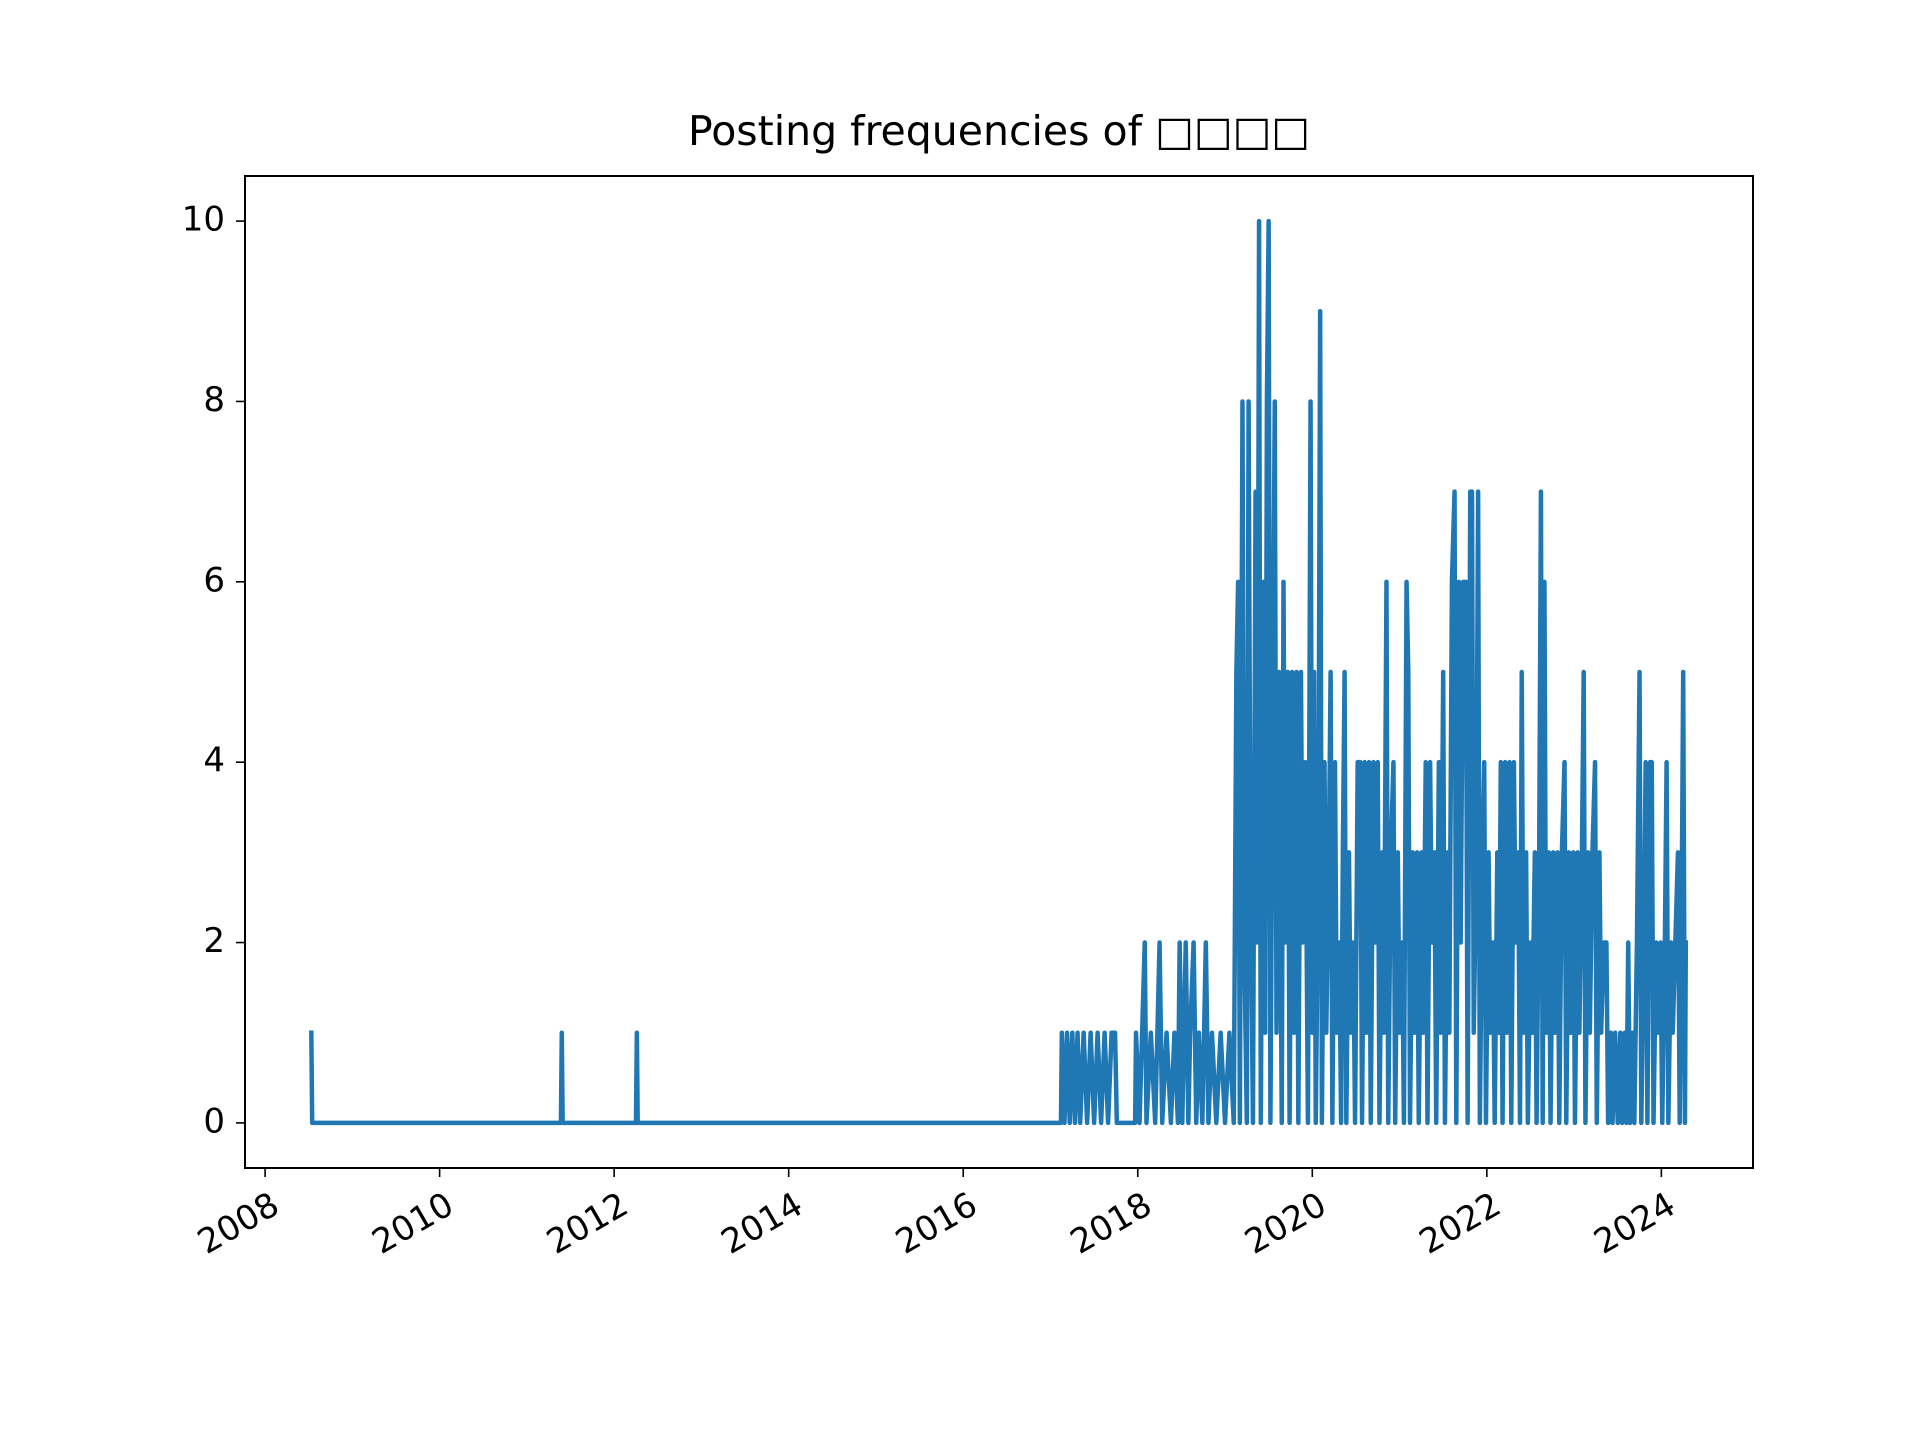  Describe the element at coordinates (203, 220) in the screenshot. I see `y-tick-label: 10` at that location.